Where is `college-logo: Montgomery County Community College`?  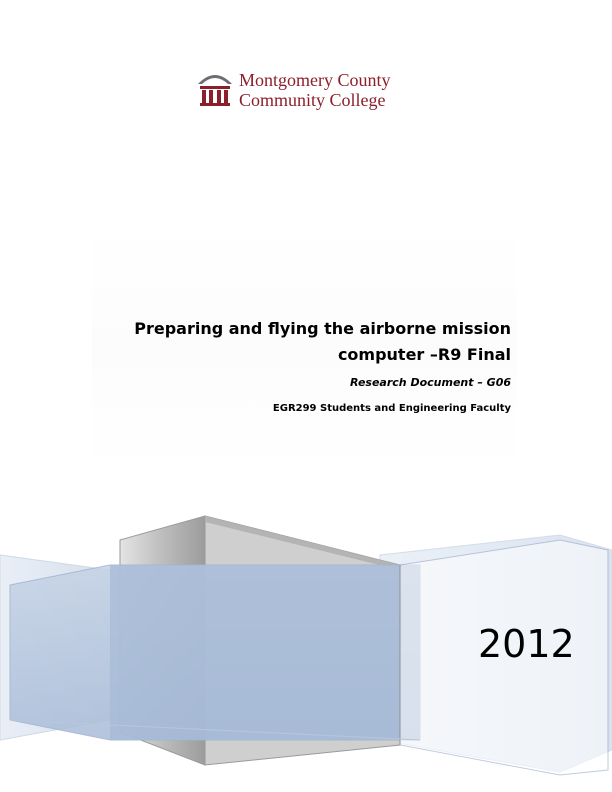 college-logo: Montgomery County Community College is located at coordinates (306, 90).